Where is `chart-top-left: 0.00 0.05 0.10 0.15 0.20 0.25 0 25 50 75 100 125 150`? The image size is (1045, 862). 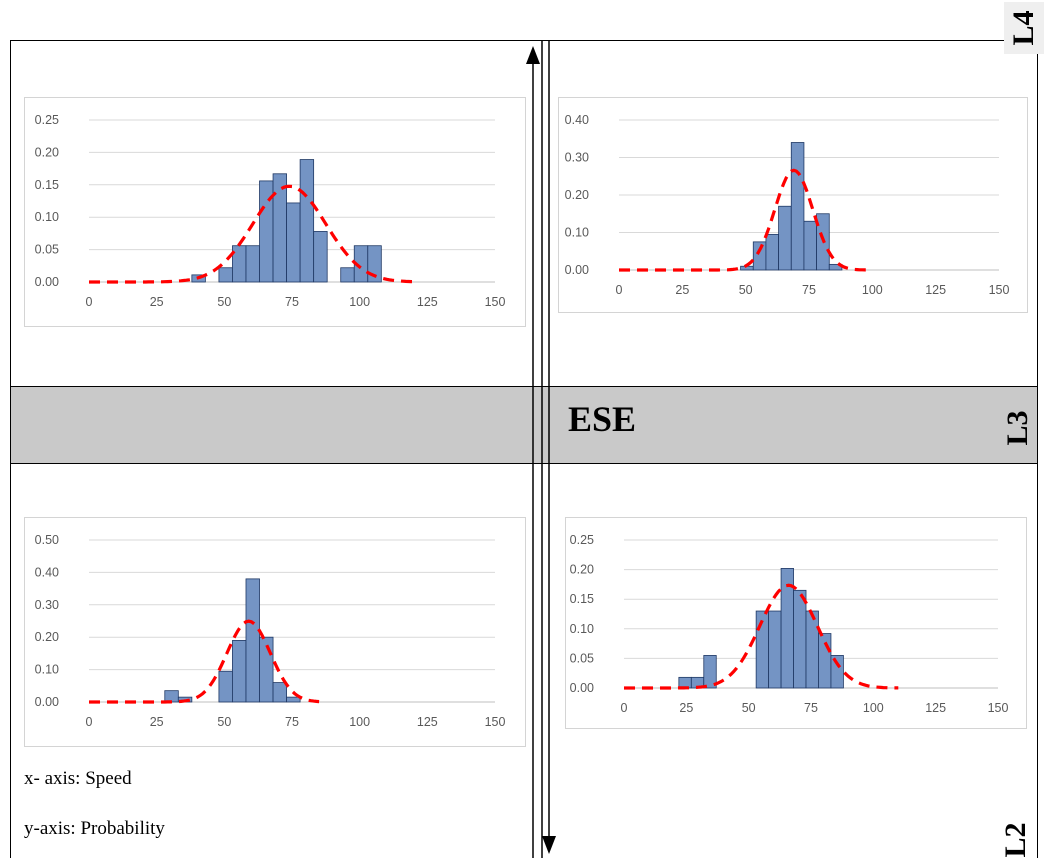 chart-top-left: 0.00 0.05 0.10 0.15 0.20 0.25 0 25 50 75 100 125 150 is located at coordinates (275, 212).